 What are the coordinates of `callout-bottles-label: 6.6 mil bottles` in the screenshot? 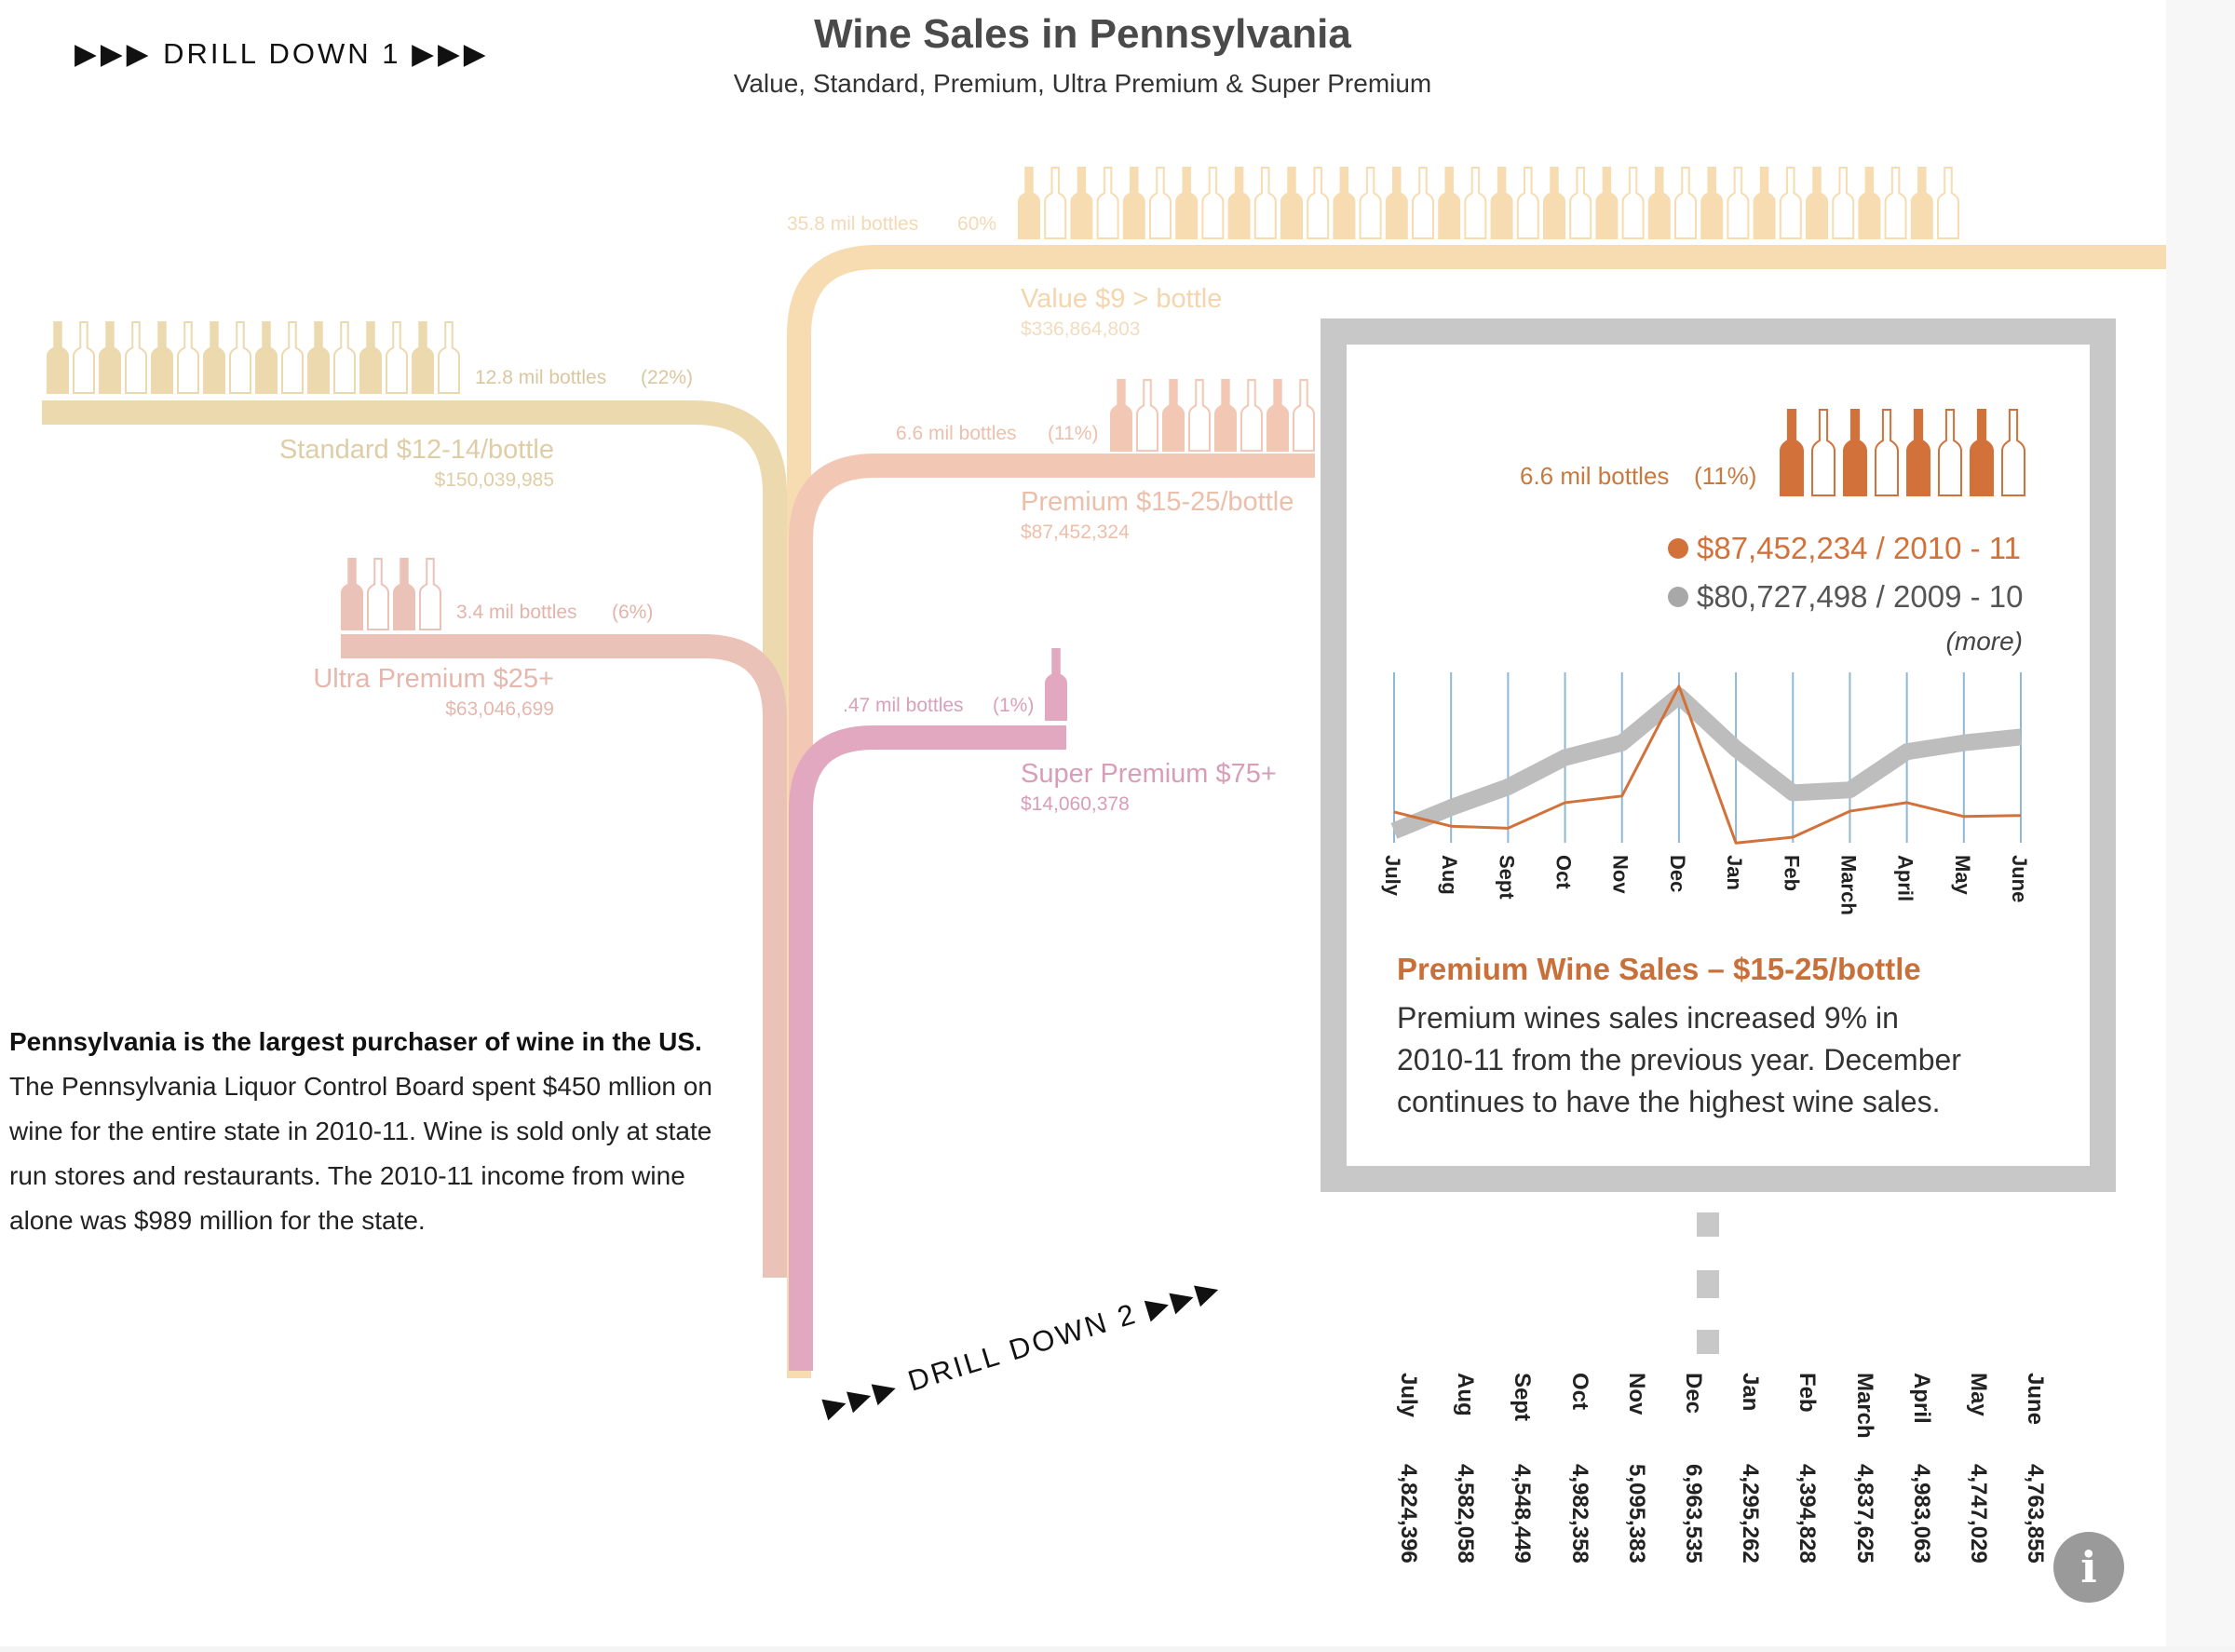 It's located at (1595, 476).